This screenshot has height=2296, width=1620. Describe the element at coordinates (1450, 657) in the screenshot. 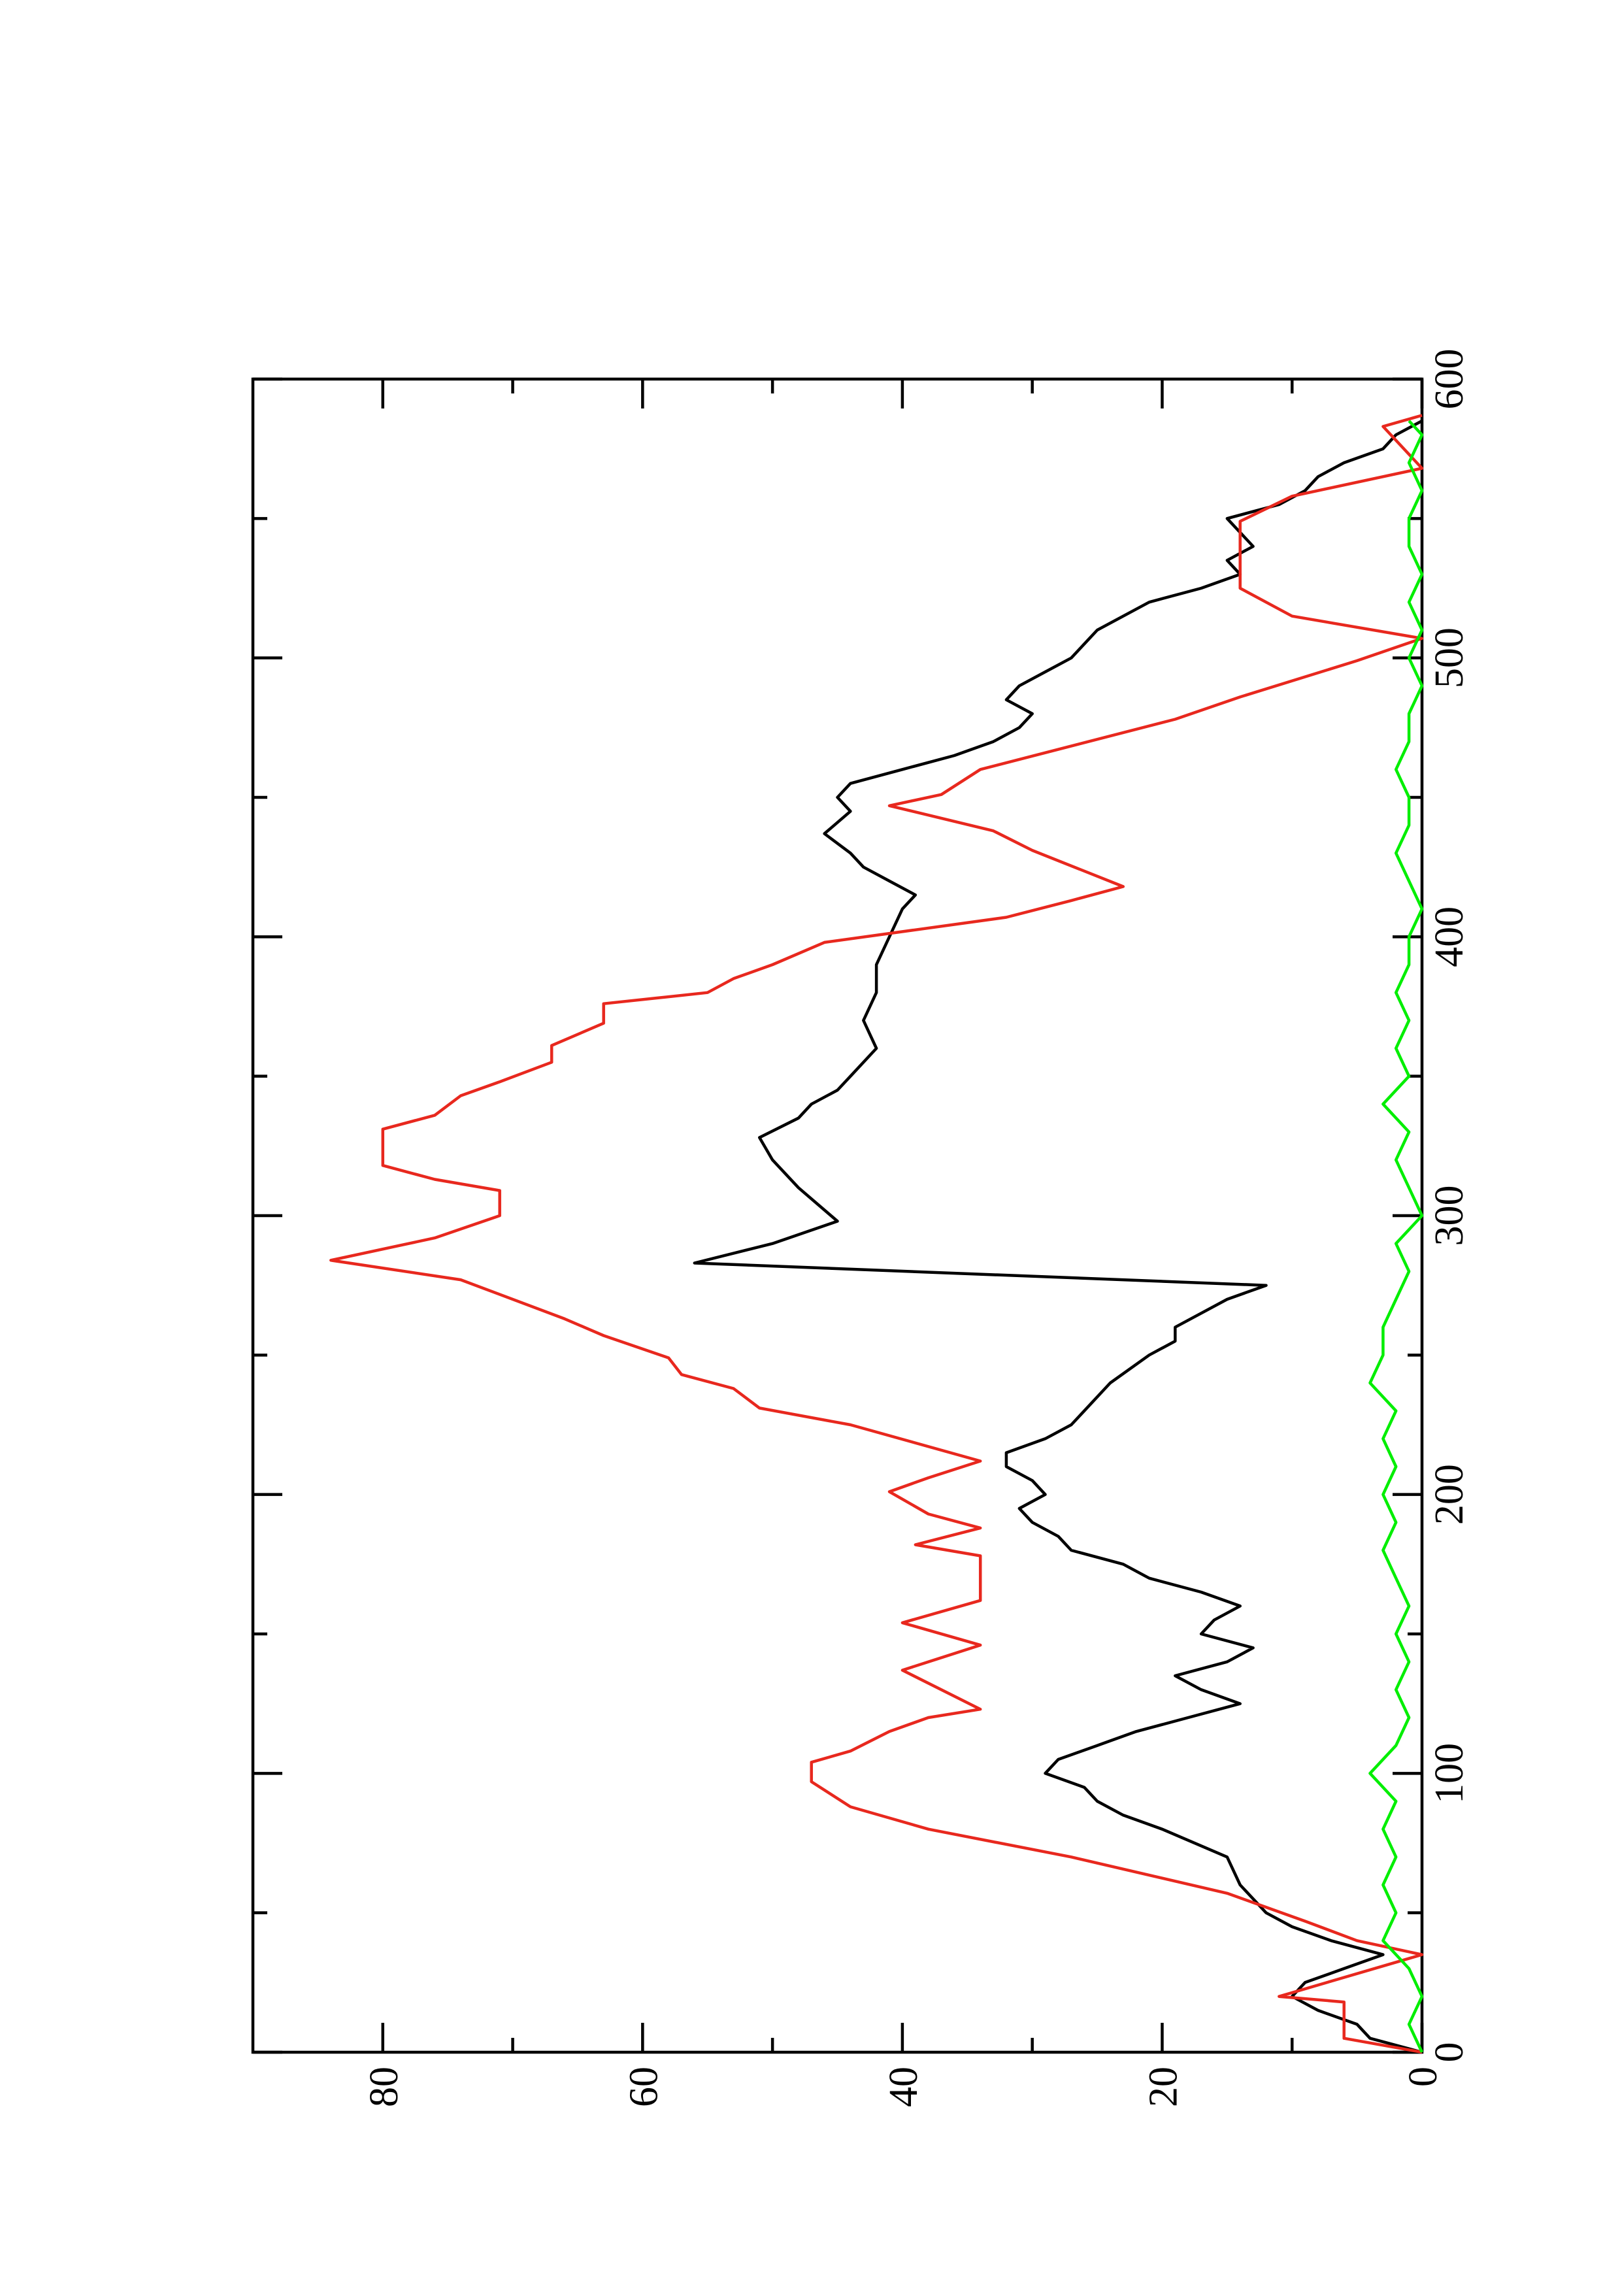

I see `x-tick-label: 500` at that location.